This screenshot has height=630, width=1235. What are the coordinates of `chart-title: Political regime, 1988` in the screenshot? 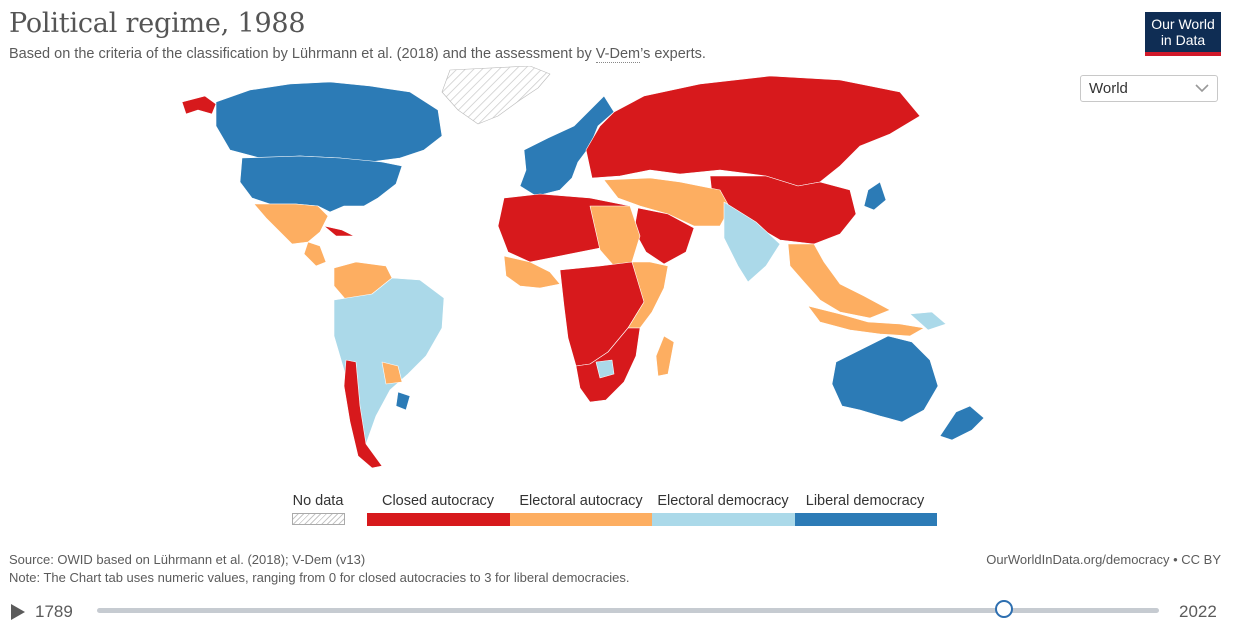 It's located at (157, 23).